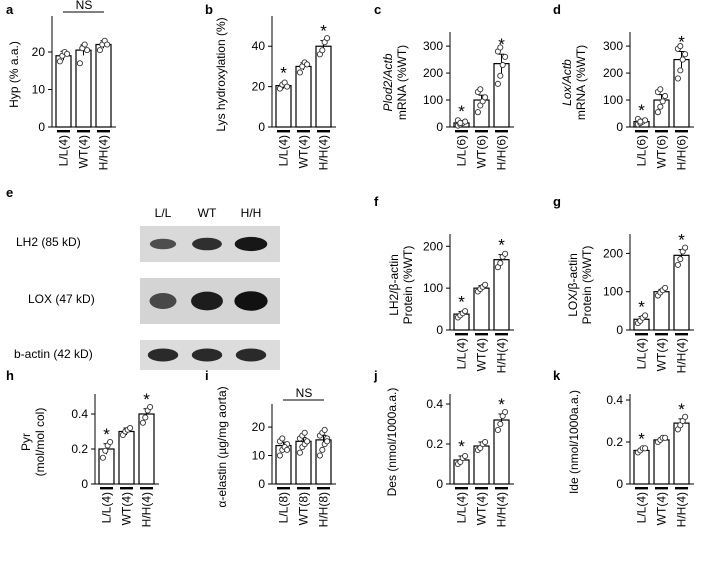 The width and height of the screenshot is (726, 582). Describe the element at coordinates (557, 9) in the screenshot. I see `panel-label-d: d` at that location.